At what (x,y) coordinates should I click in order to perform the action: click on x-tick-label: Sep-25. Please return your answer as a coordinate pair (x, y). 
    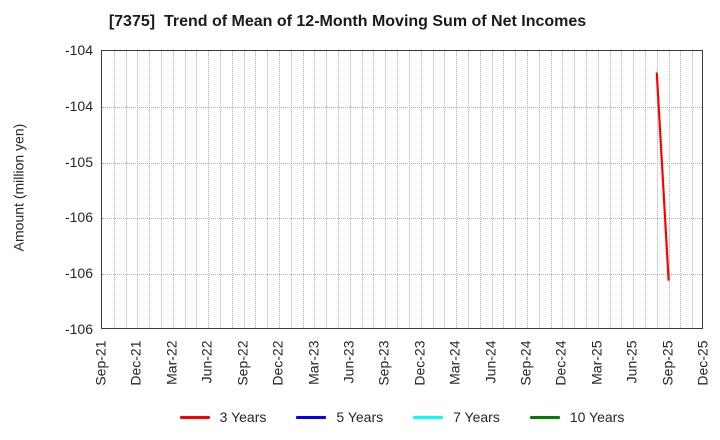
    Looking at the image, I should click on (667, 363).